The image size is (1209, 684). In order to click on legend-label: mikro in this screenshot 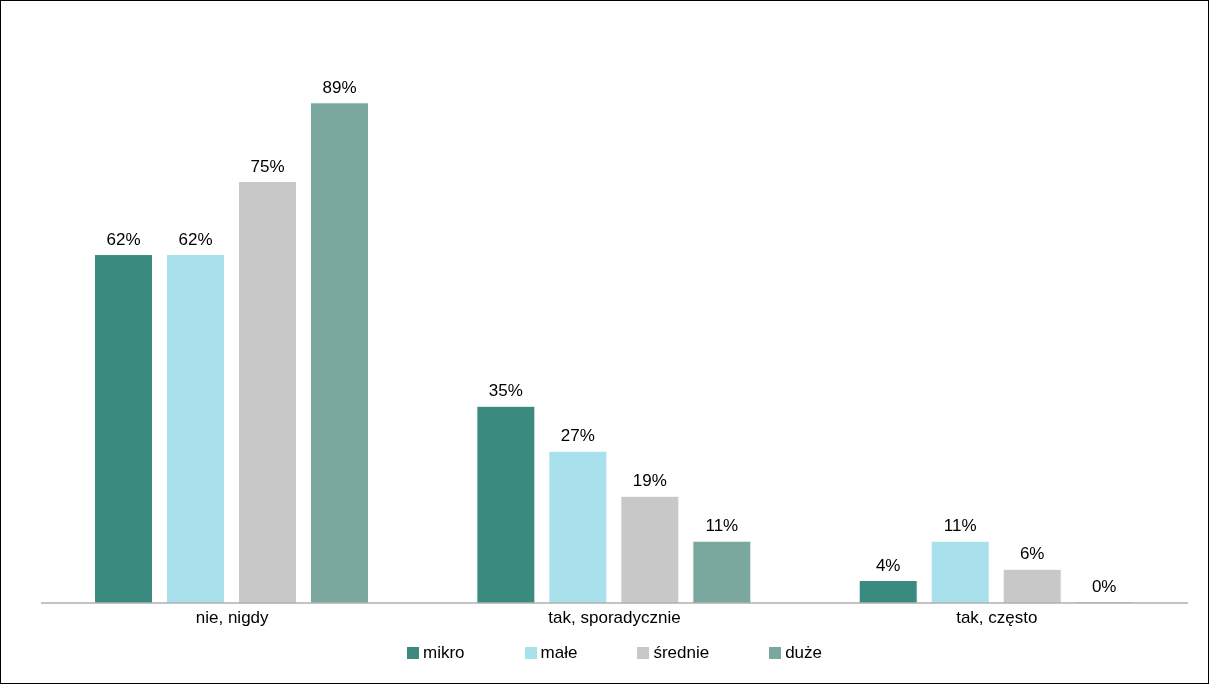, I will do `click(443, 653)`.